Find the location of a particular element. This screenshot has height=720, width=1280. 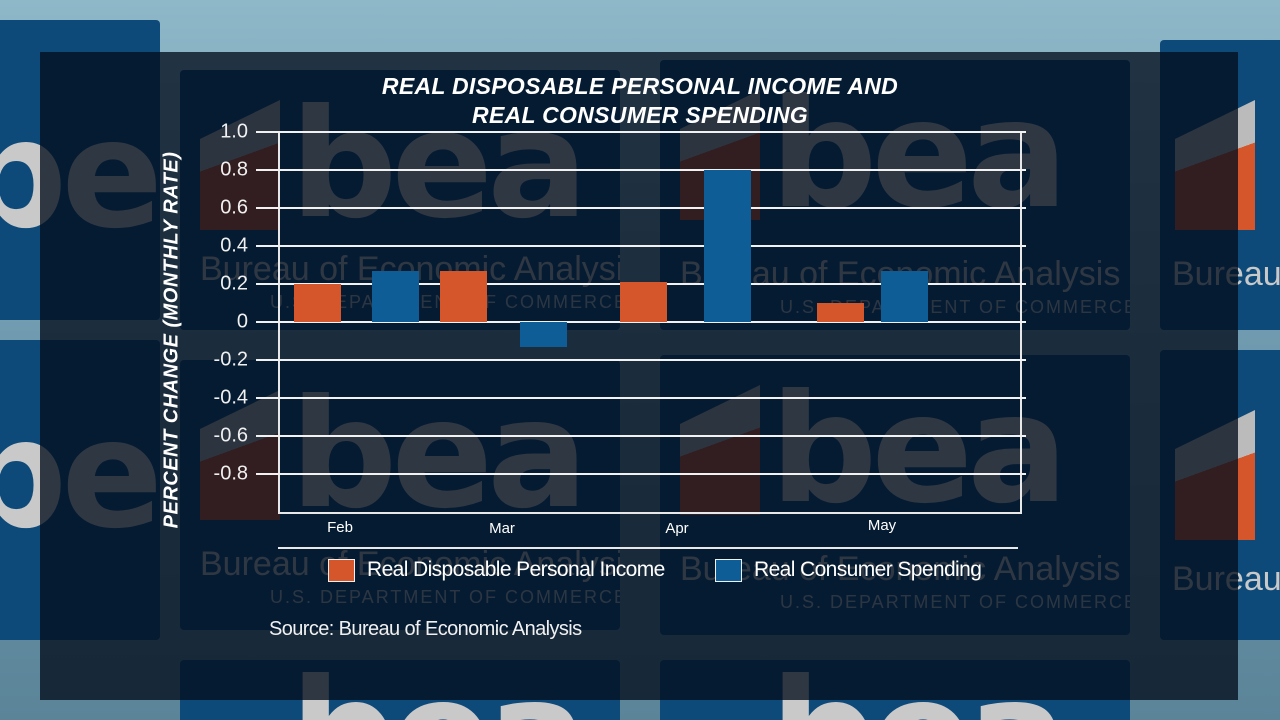

source-note: Source: Bureau of Economic Analysis is located at coordinates (425, 629).